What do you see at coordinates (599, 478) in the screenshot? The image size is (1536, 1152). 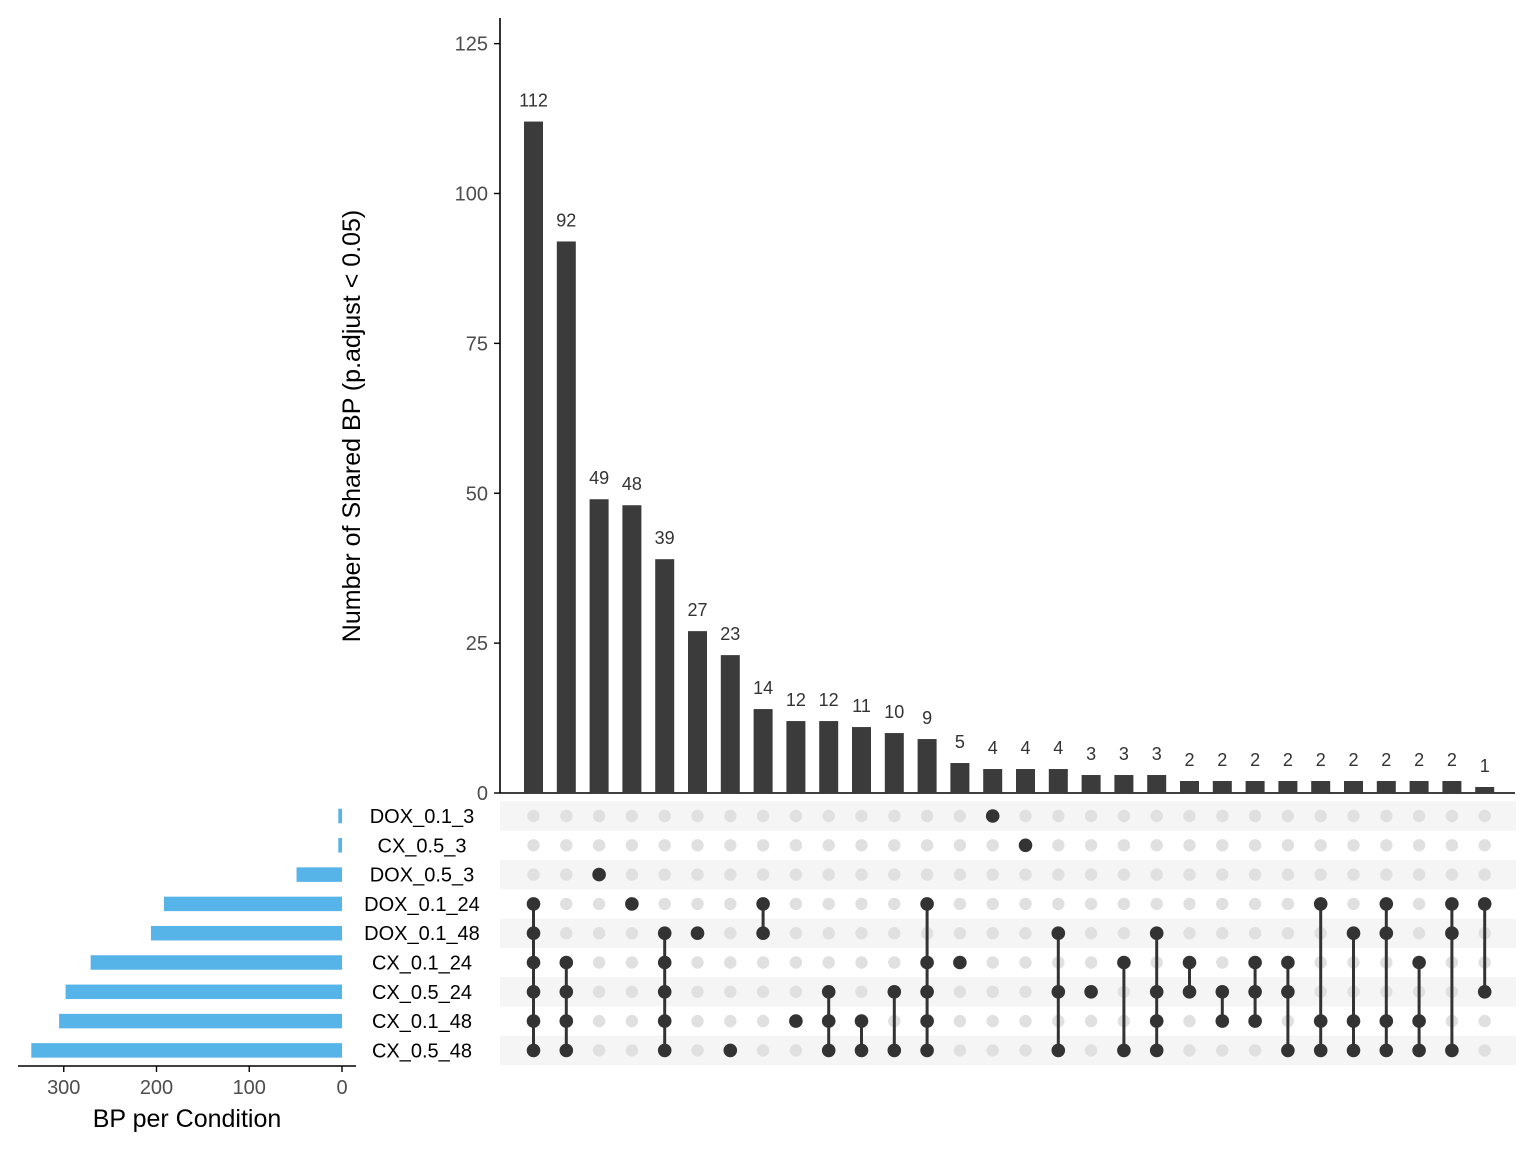 I see `intersection-count-label: 49` at bounding box center [599, 478].